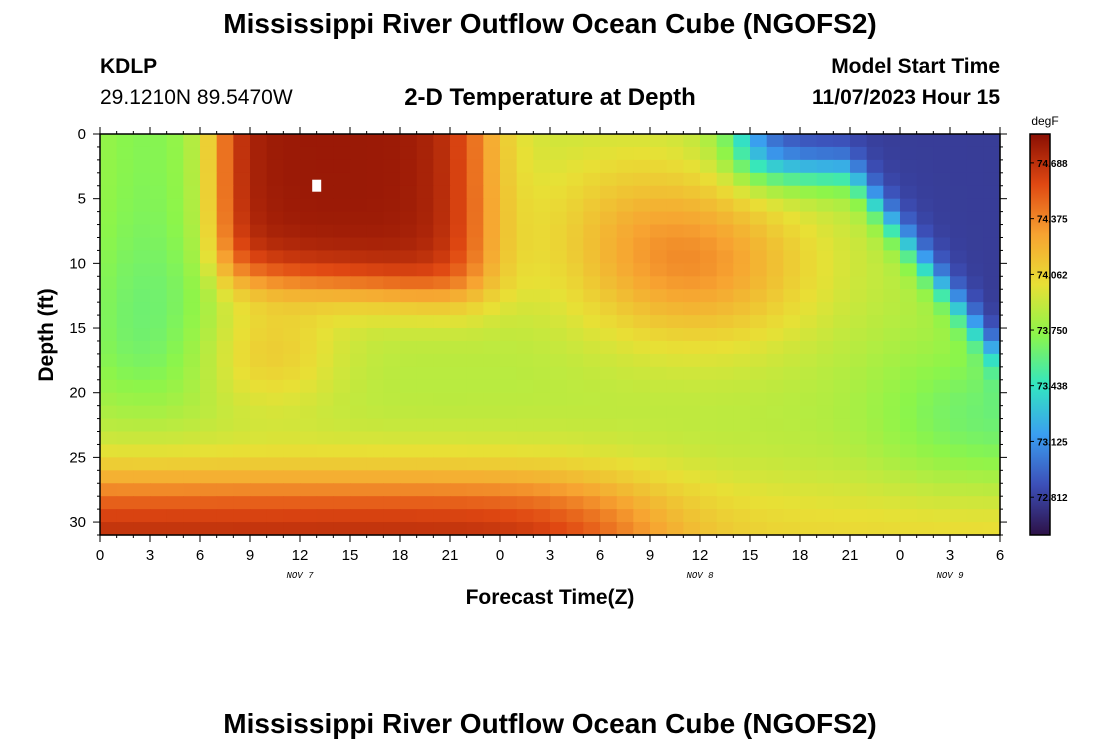 The height and width of the screenshot is (750, 1100). Describe the element at coordinates (550, 555) in the screenshot. I see `x-axis-tick-labels: 0 3 6 9 12 15 18 21 0 3 6 9 12 15 18 21 0 3 6` at that location.